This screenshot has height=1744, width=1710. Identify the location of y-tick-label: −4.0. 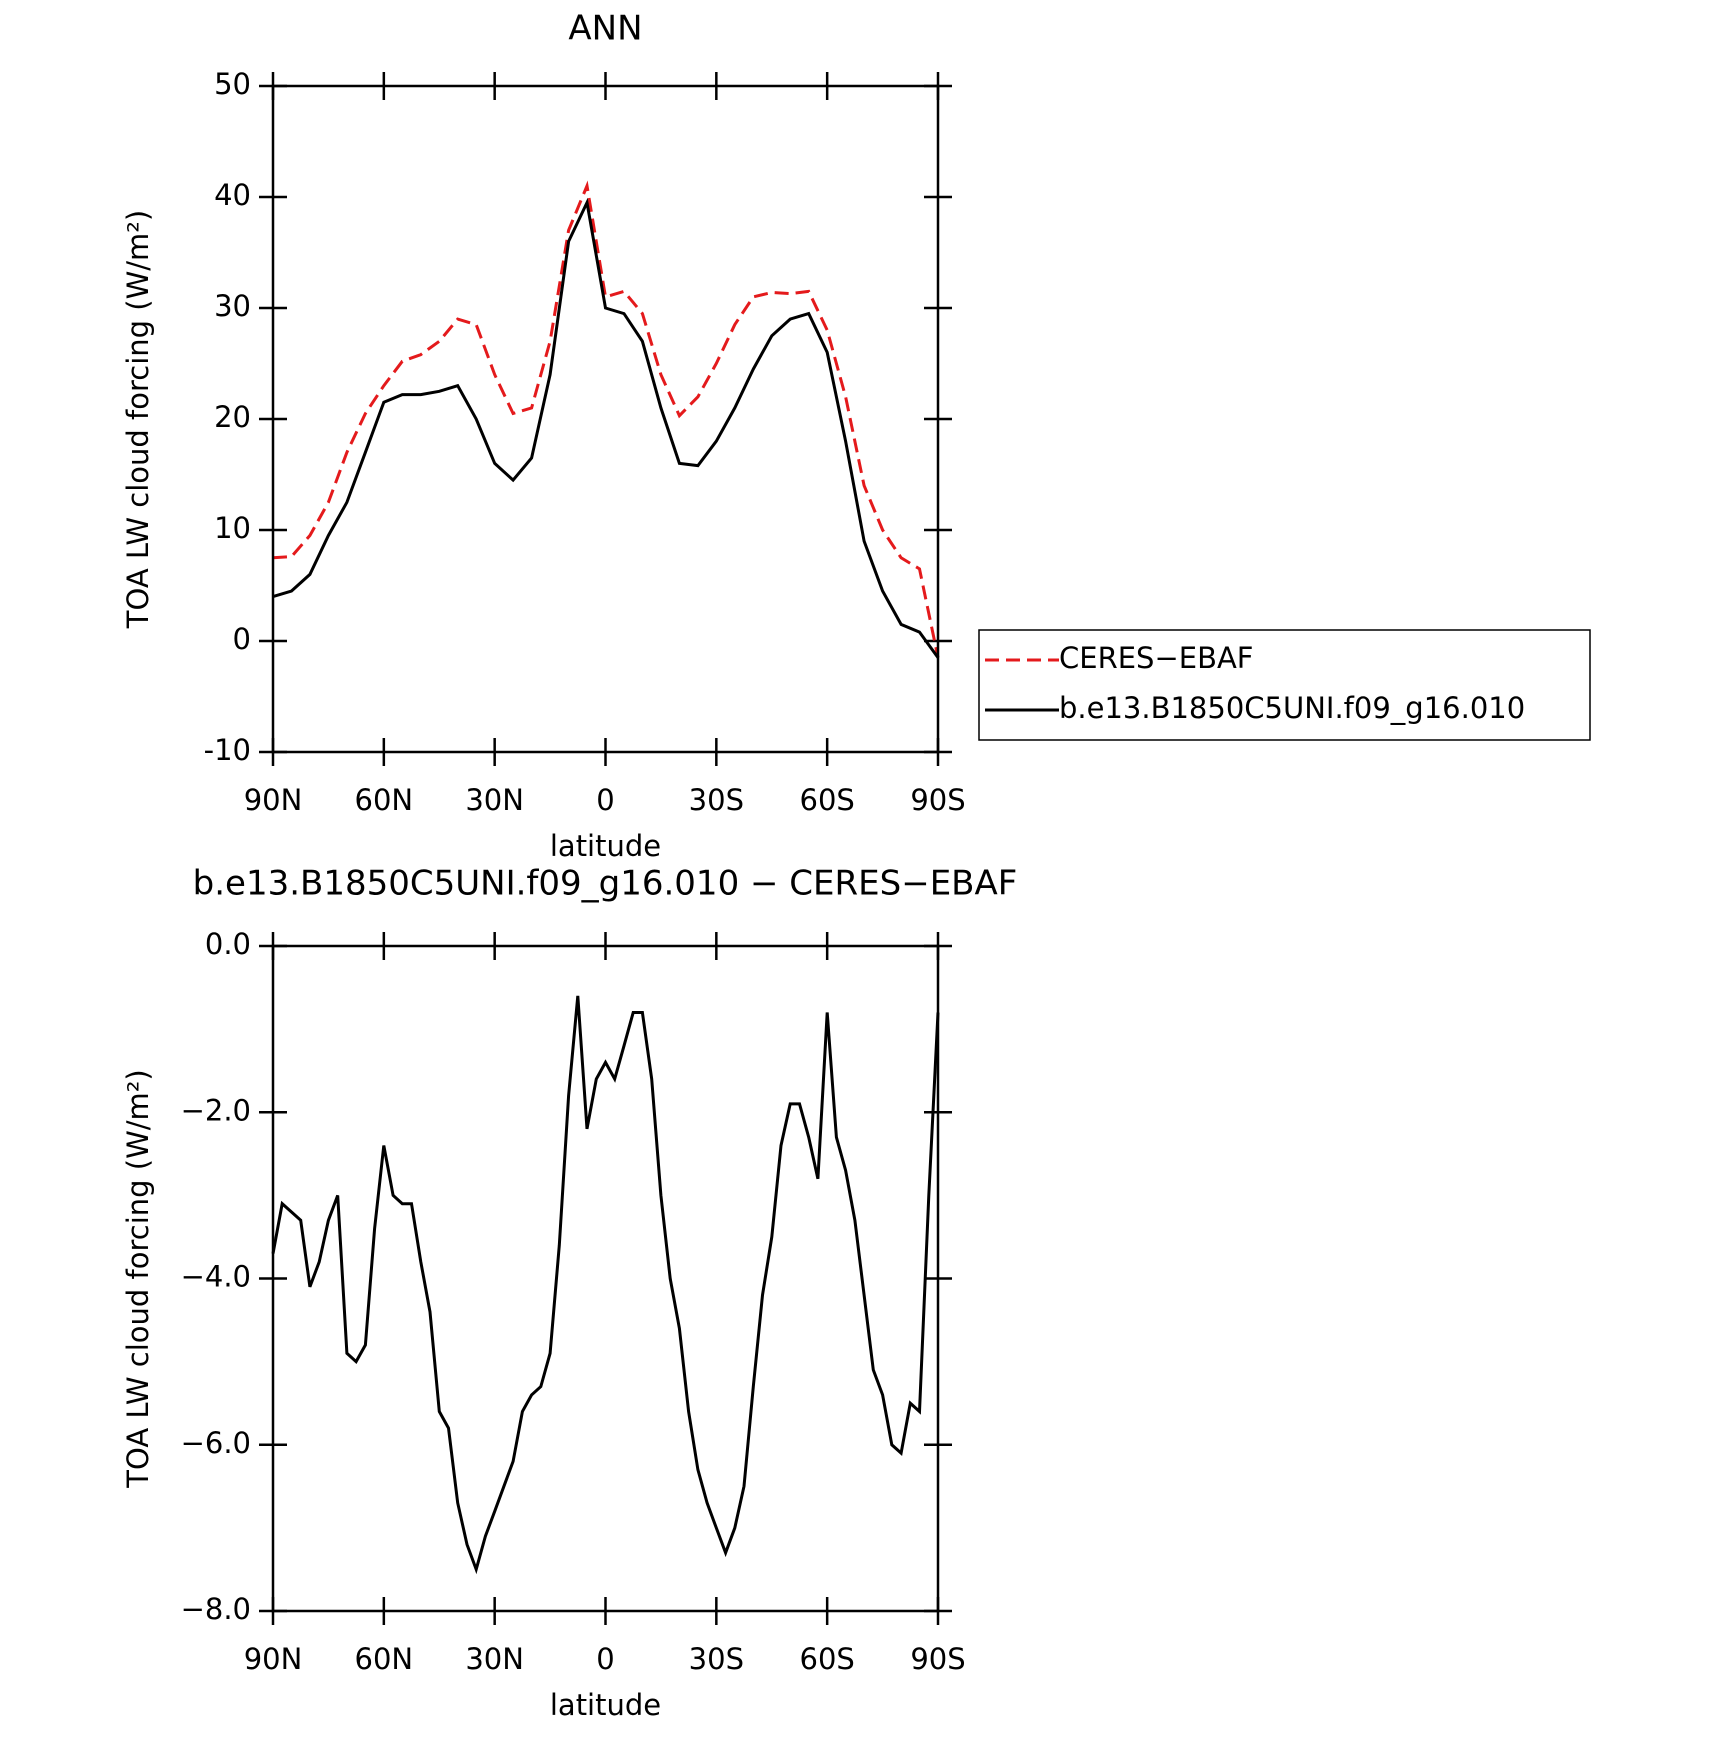
(216, 1277).